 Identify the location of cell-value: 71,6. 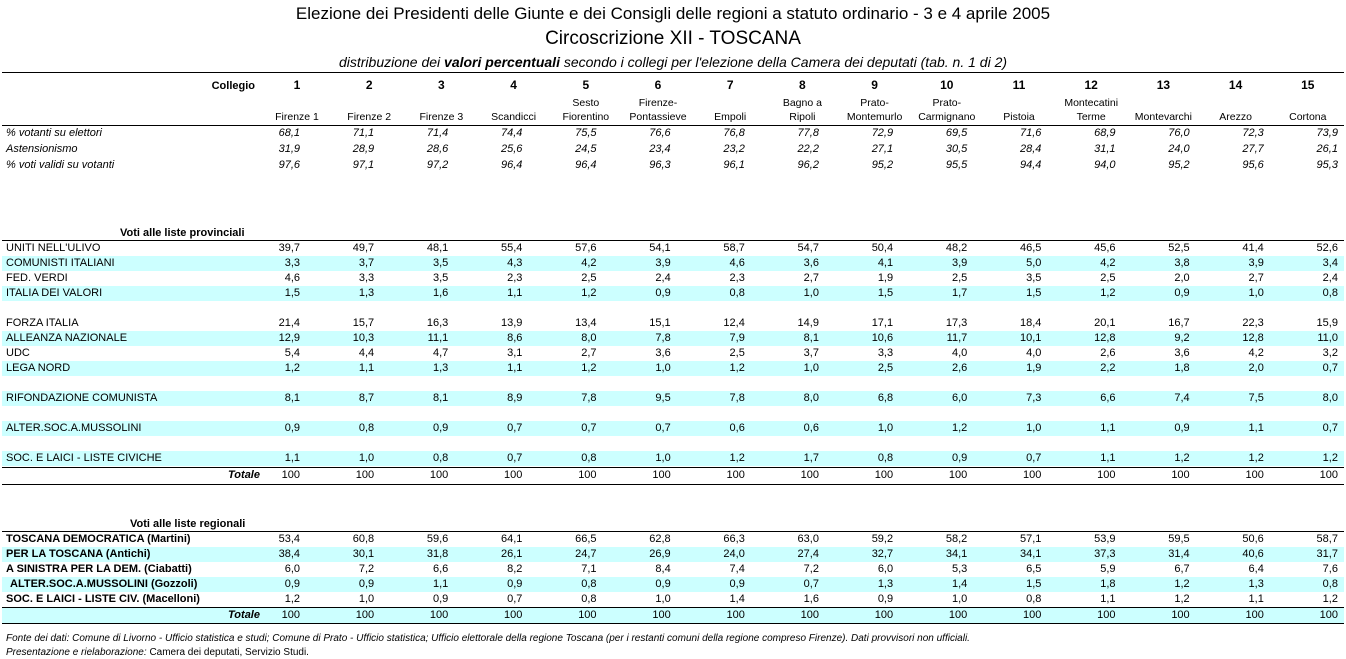
(1030, 133).